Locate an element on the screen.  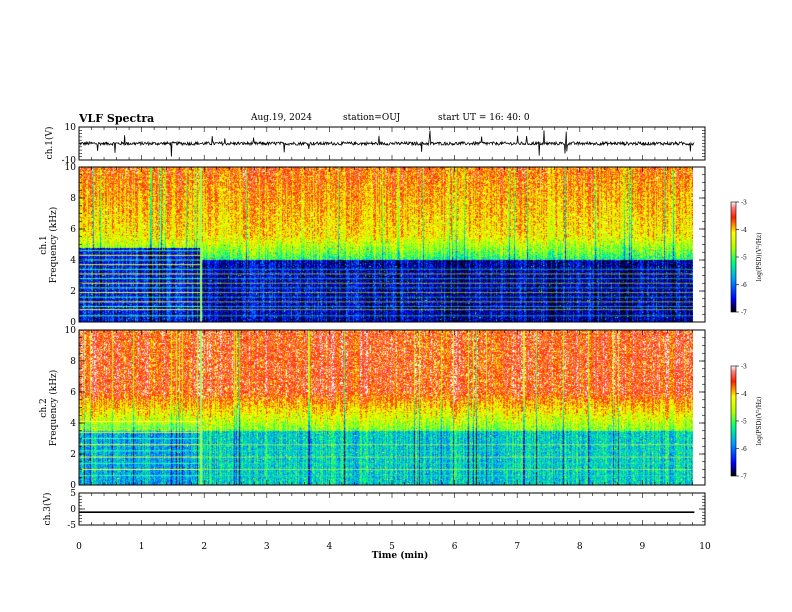
ch1-waveform-panel: 10 -10 ch.1(V) is located at coordinates (375, 144).